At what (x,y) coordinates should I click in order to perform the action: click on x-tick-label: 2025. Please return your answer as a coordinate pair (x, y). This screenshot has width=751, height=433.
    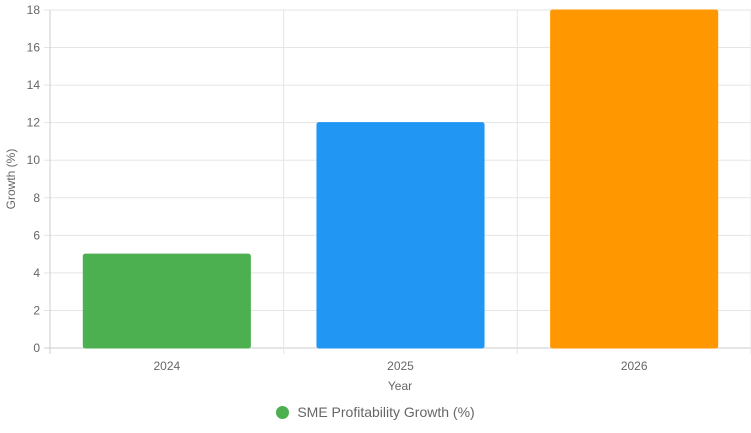
    Looking at the image, I should click on (400, 366).